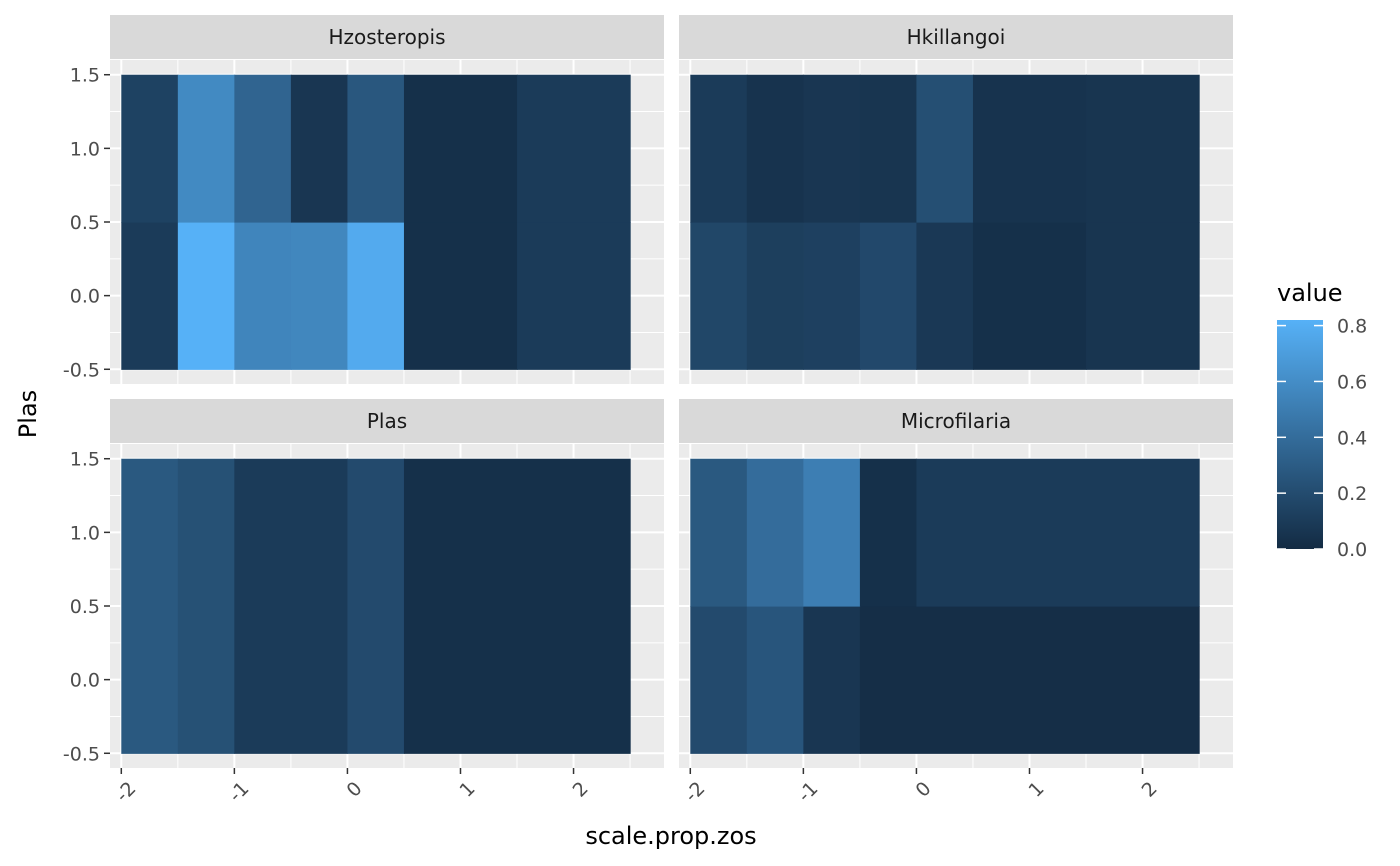  Describe the element at coordinates (28, 414) in the screenshot. I see `y-axis-title: Plas` at that location.